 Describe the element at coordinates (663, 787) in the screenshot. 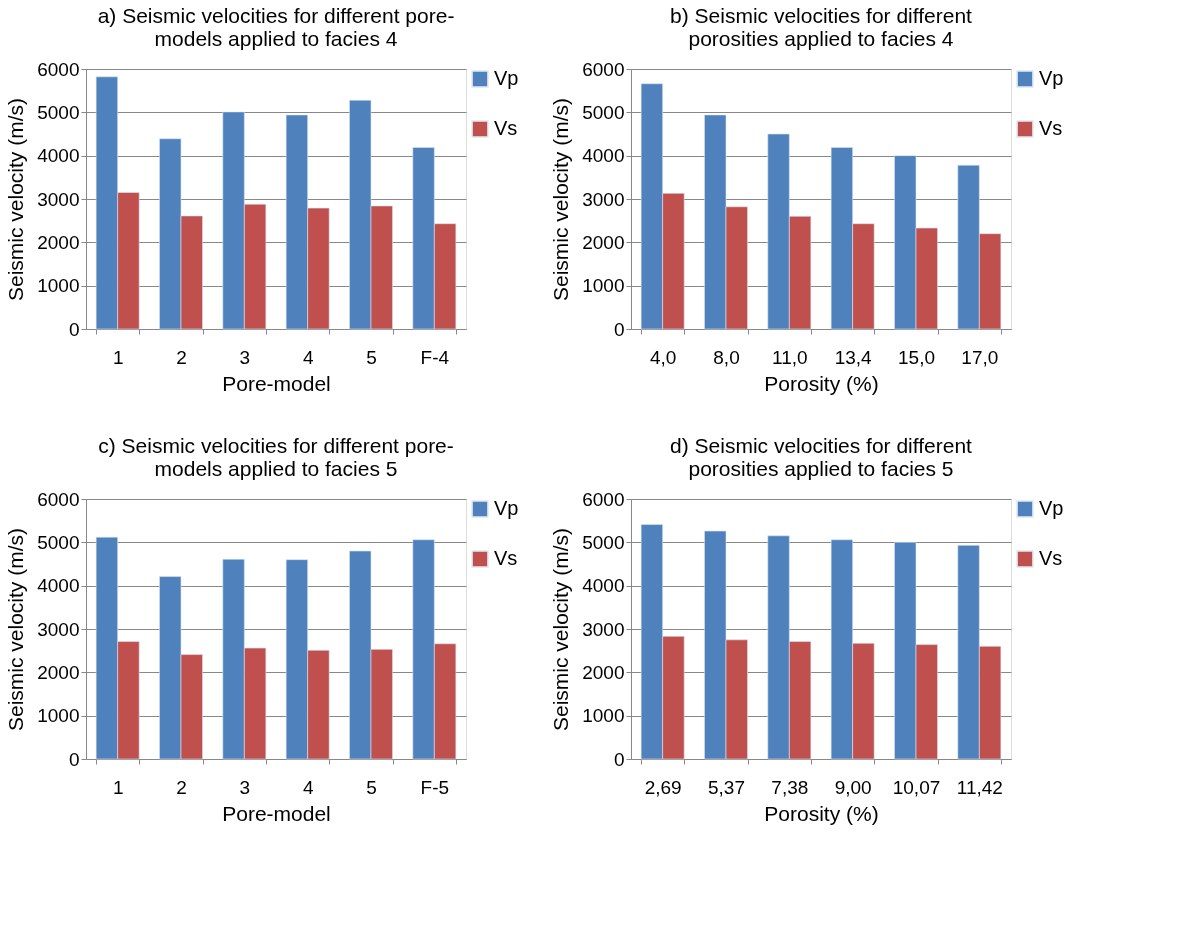

I see `x-tick-label: 2,69` at that location.